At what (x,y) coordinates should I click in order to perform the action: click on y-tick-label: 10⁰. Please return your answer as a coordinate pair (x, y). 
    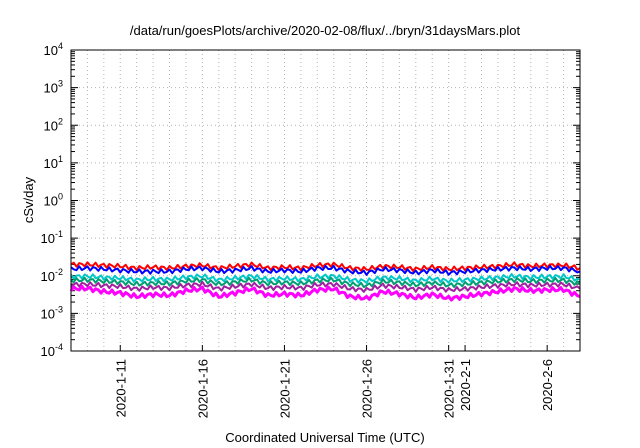
    Looking at the image, I should click on (53, 200).